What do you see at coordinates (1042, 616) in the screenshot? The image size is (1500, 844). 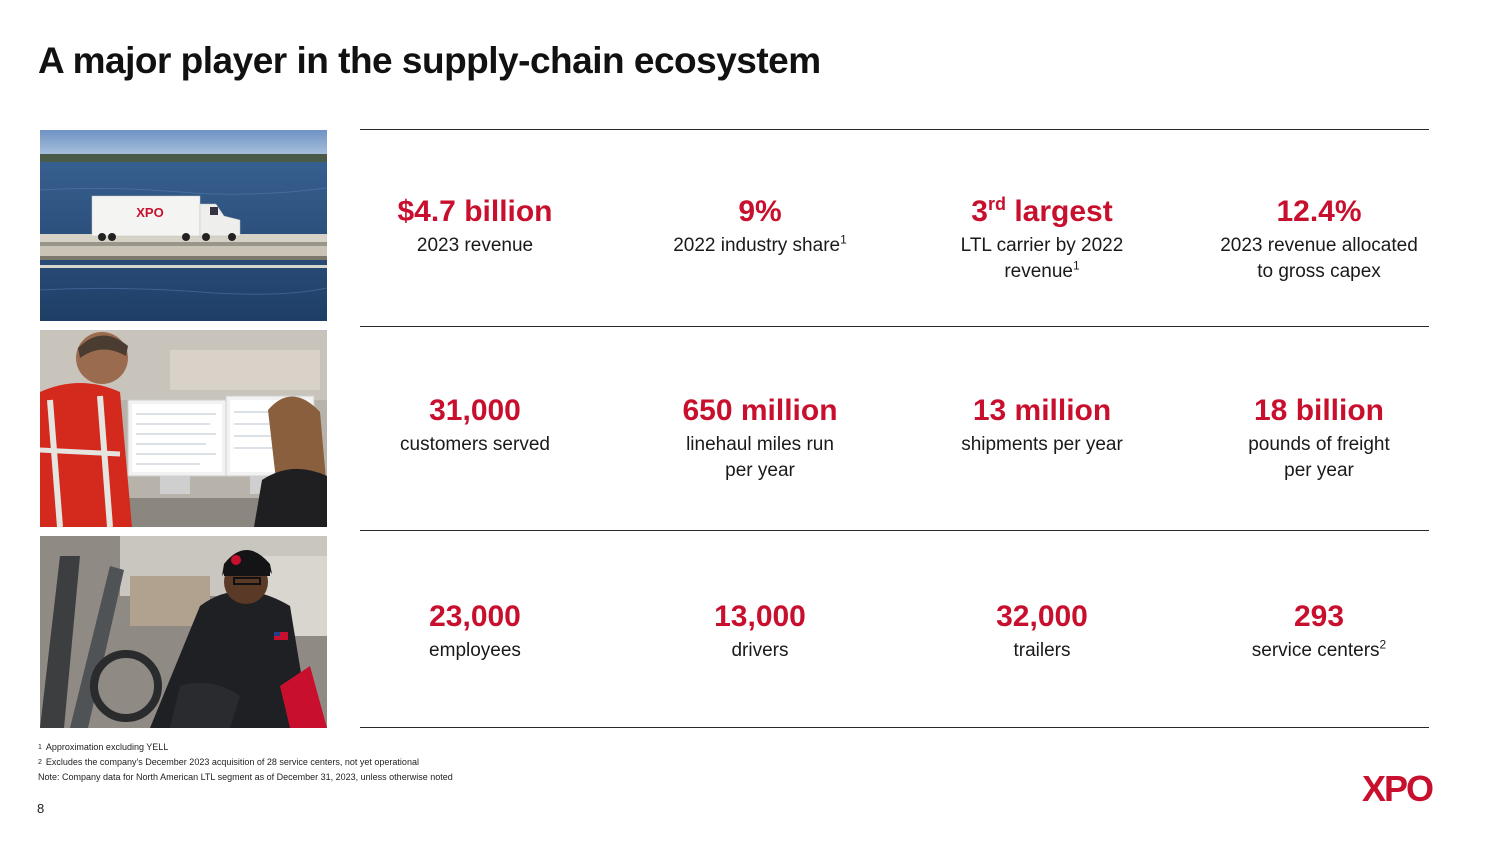 I see `stat-value: 32,000` at bounding box center [1042, 616].